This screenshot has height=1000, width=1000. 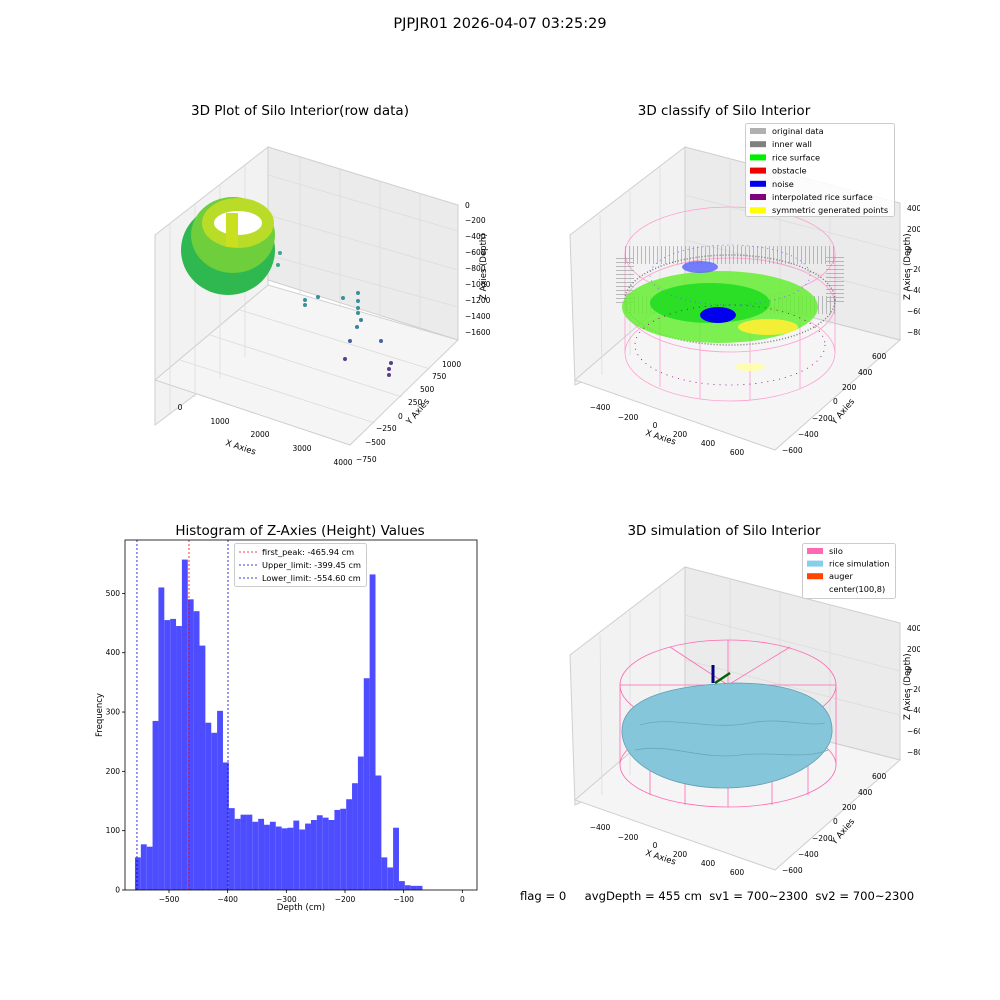 I want to click on panel3-xlabel: Depth (cm), so click(x=301, y=908).